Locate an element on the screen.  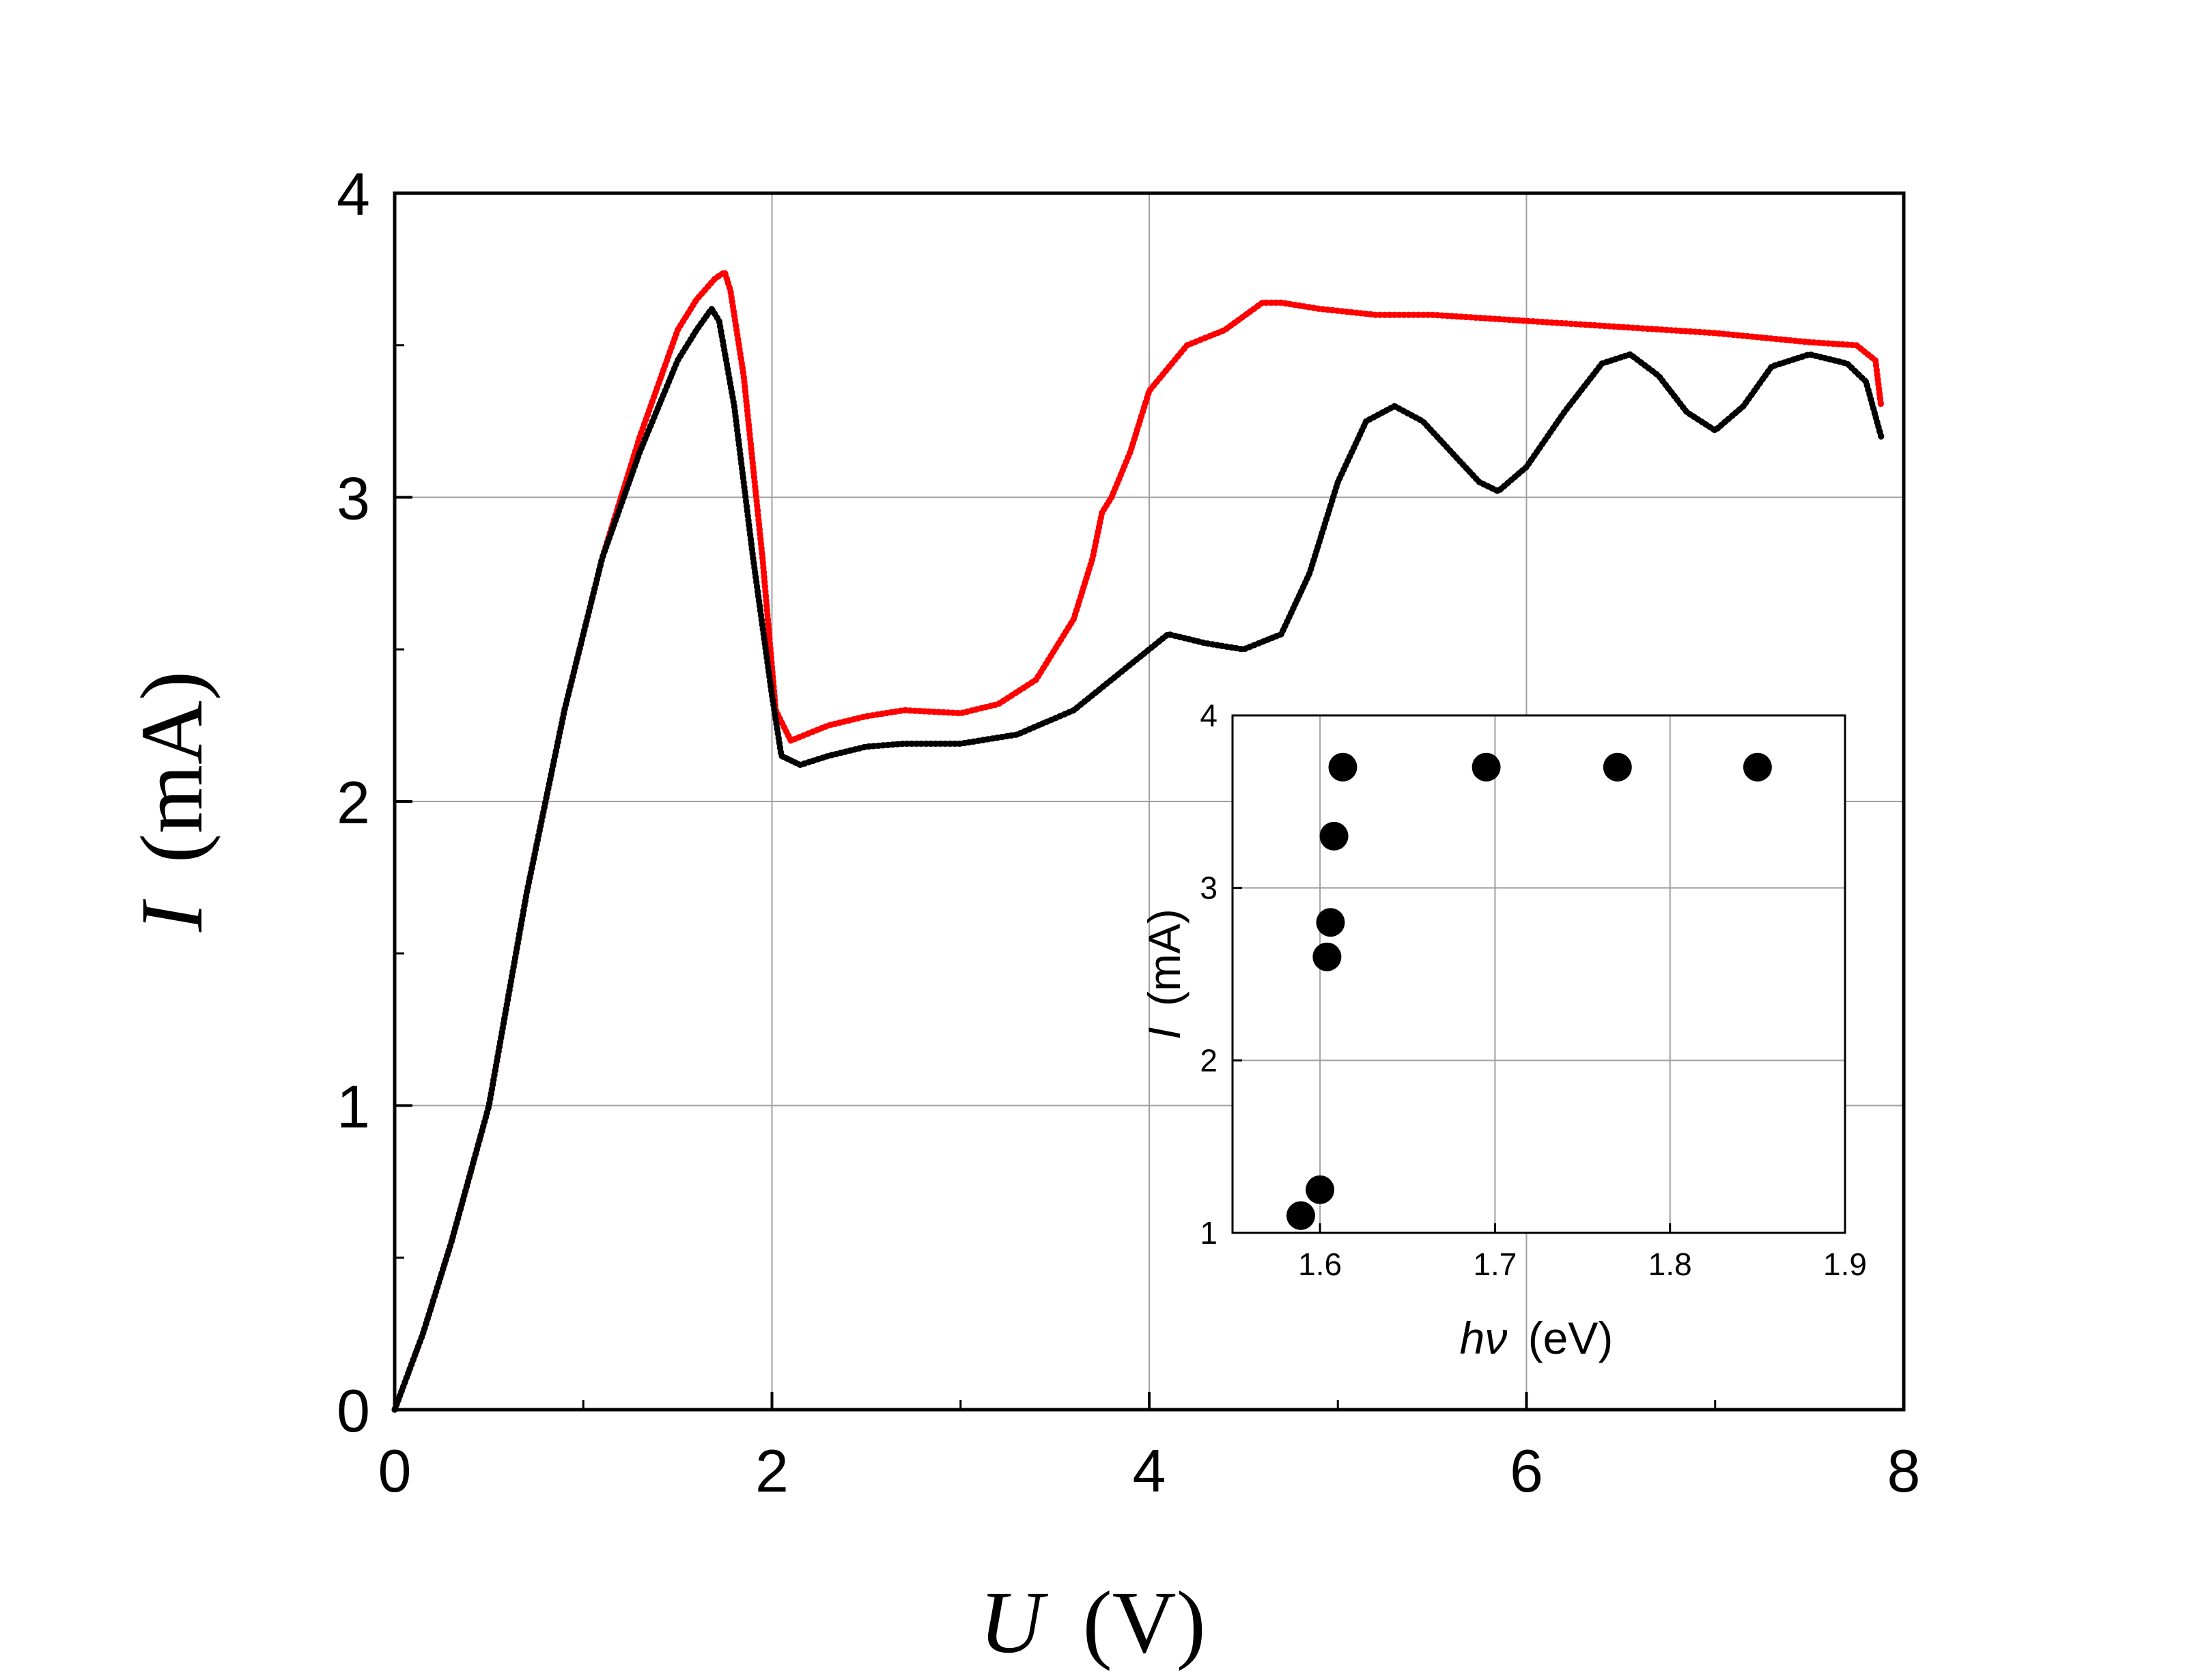
inset-chart: 1.6 1.7 1.8 1.9 1 2 3 4 hν (eV) I (mA) is located at coordinates (1503, 1030).